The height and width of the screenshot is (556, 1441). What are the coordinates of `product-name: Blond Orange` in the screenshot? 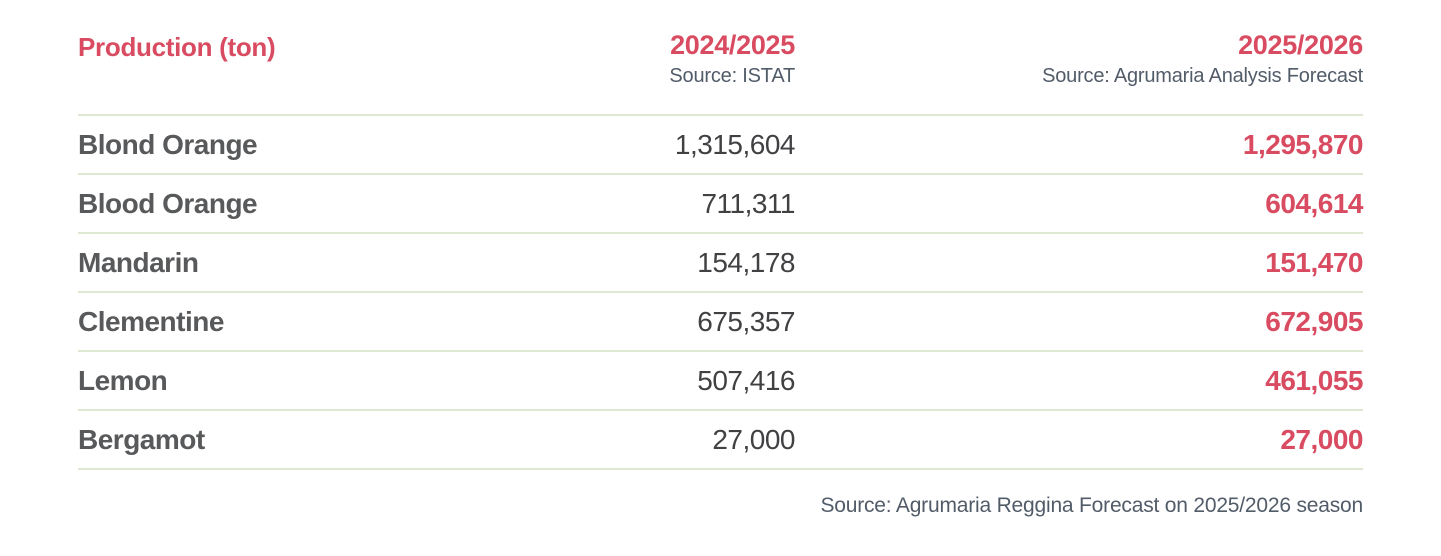 It's located at (168, 144).